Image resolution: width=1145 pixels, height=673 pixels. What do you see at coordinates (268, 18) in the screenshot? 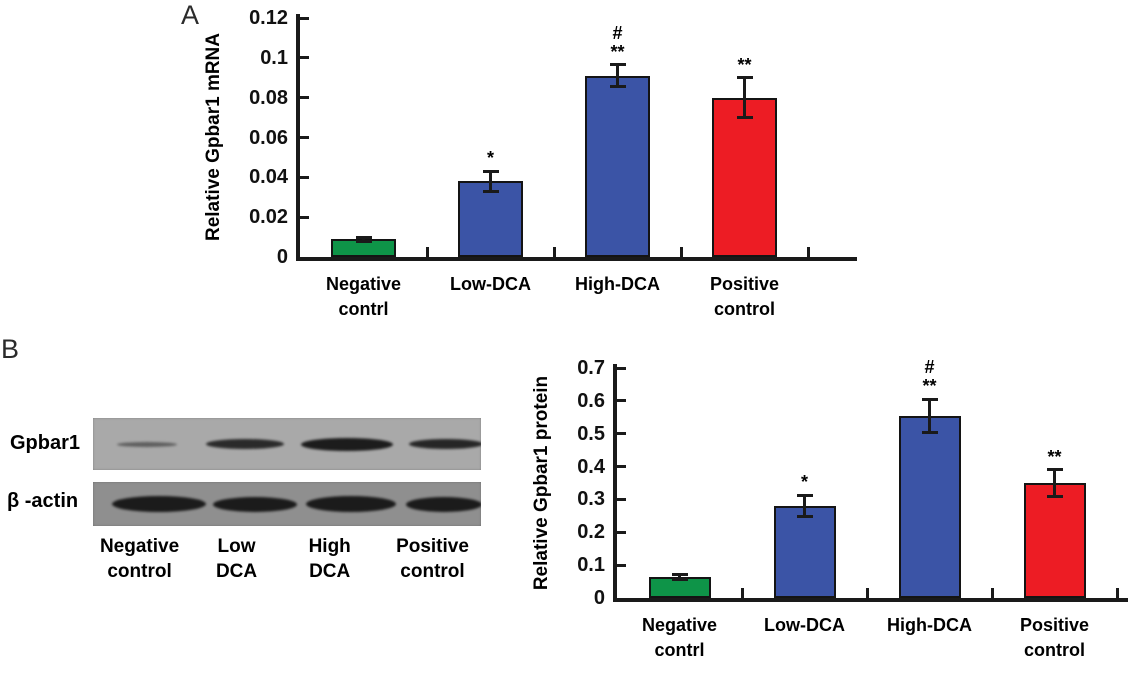
I see `y-axis-tick-label: 0.12` at bounding box center [268, 18].